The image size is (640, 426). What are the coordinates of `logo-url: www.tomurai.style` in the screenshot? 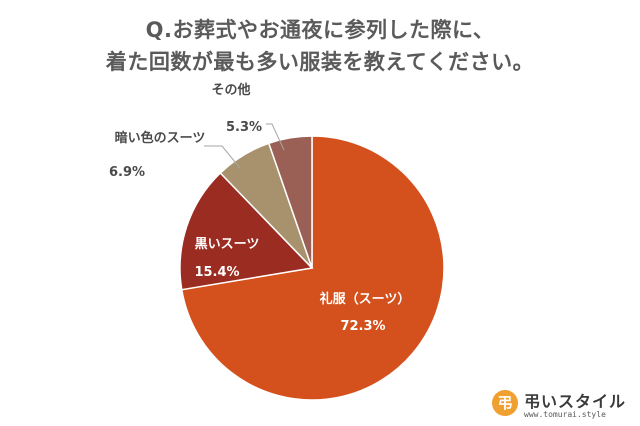 It's located at (565, 414).